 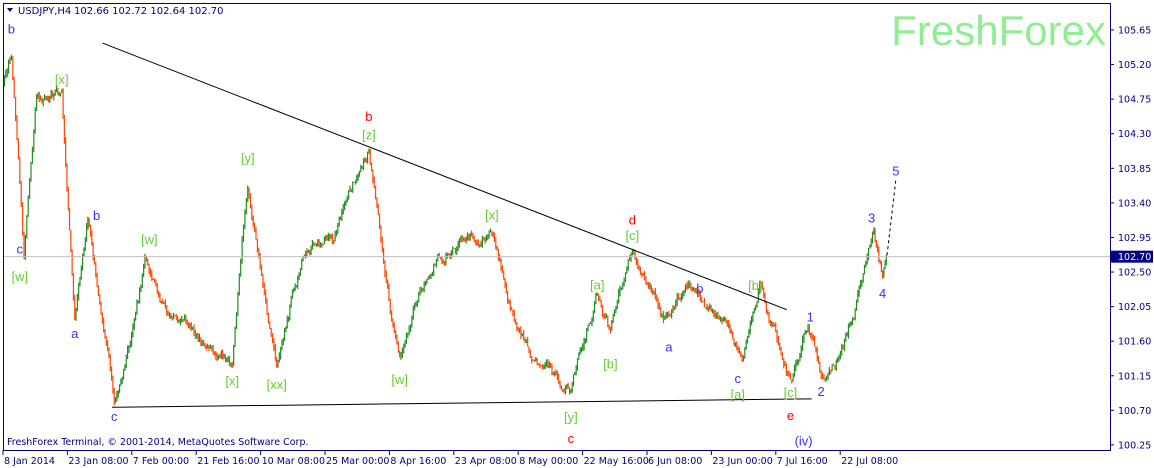 I want to click on time-tick-label: 23 Jun 00:00, so click(x=742, y=461).